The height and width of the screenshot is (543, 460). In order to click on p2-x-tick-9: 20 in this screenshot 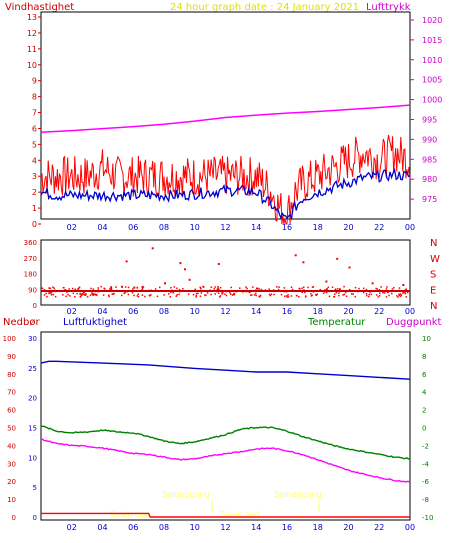, I will do `click(348, 311)`.